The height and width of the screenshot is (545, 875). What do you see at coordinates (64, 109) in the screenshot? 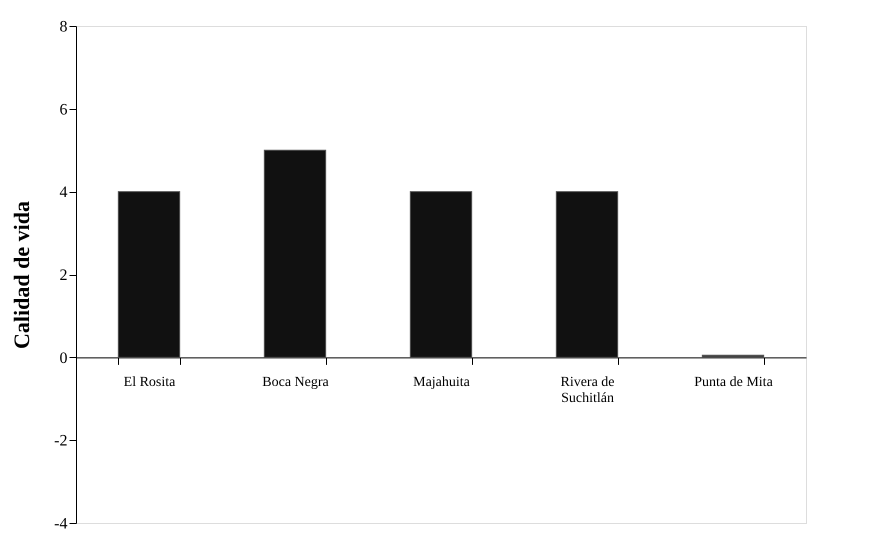
I see `y-tick-label: 6` at bounding box center [64, 109].